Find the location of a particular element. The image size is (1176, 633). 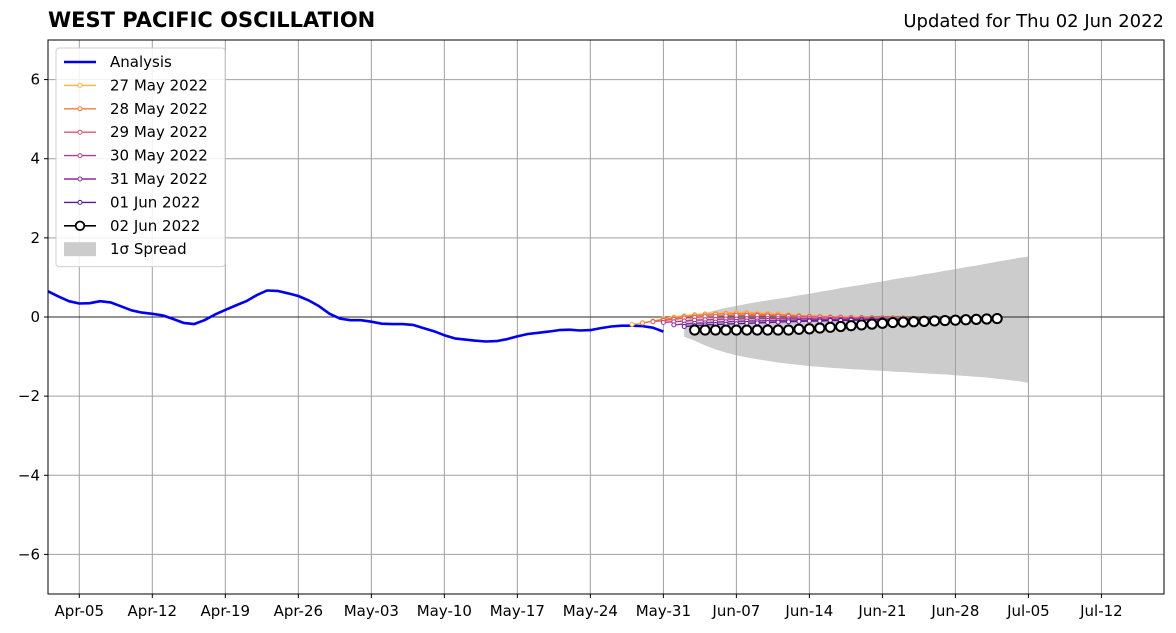

legend-label: 28 May 2022 is located at coordinates (159, 109).